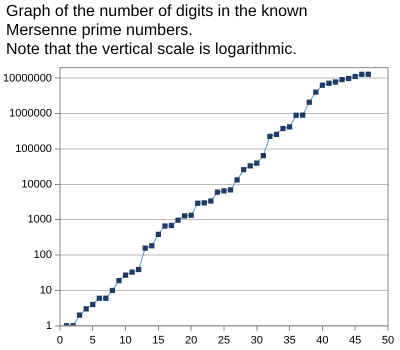 The height and width of the screenshot is (350, 400). What do you see at coordinates (43, 255) in the screenshot?
I see `y-tick-label: 100` at bounding box center [43, 255].